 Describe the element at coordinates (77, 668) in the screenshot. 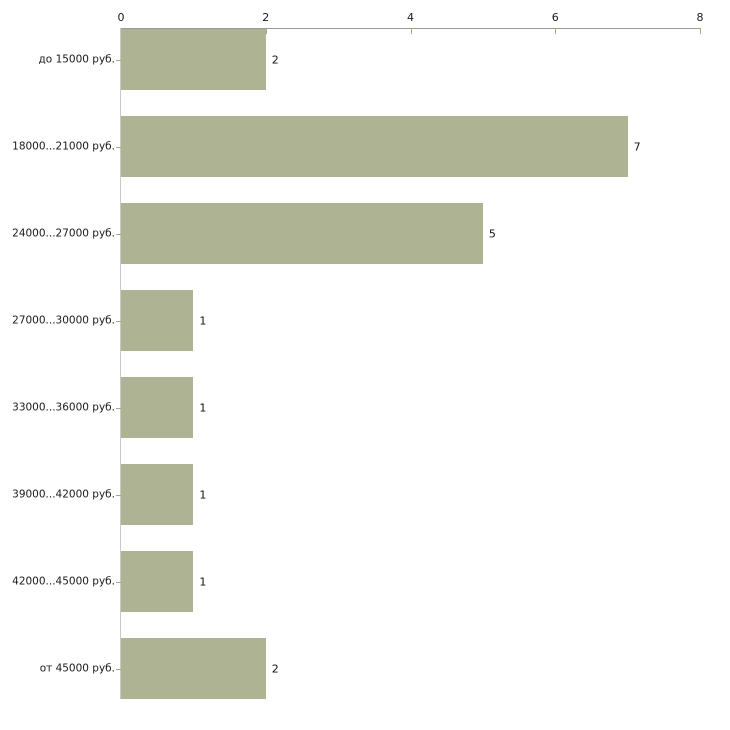

I see `category-label: от 45000 руб.` at that location.